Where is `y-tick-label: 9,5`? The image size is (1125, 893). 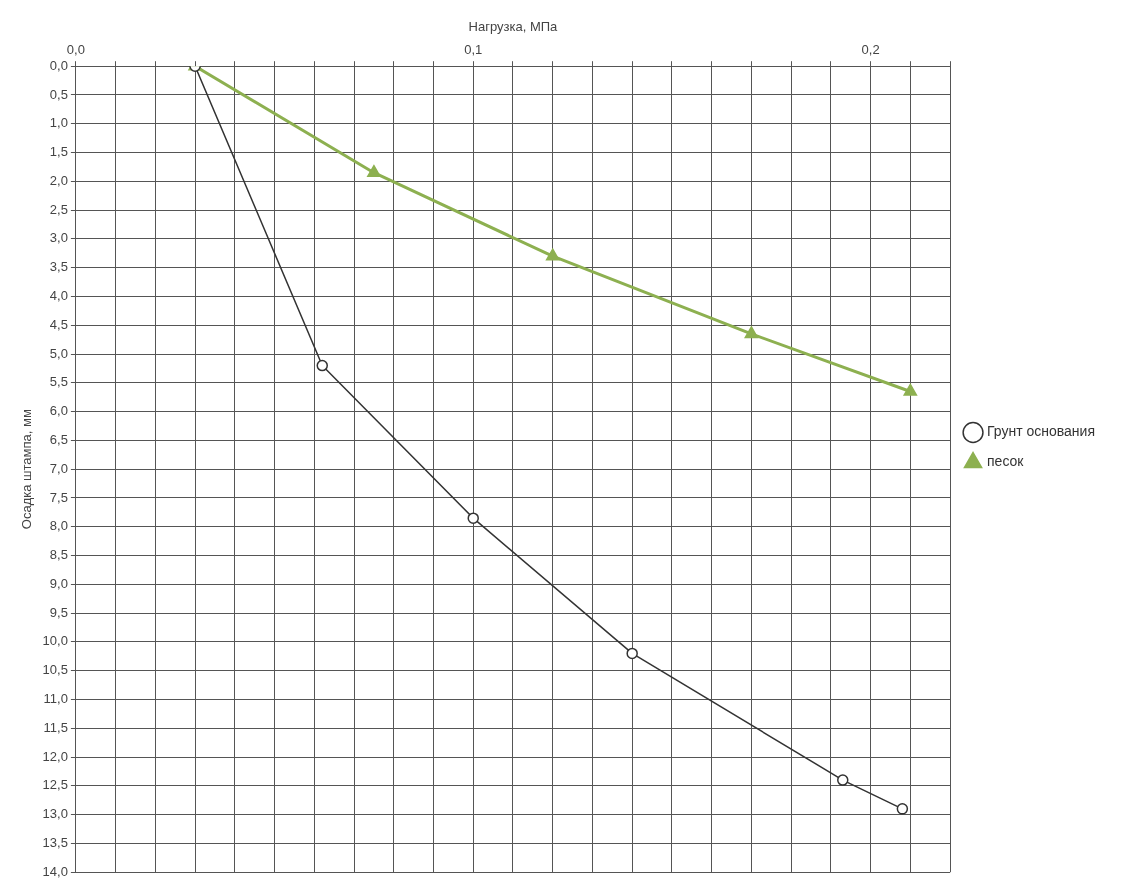
y-tick-label: 9,5 is located at coordinates (58, 612).